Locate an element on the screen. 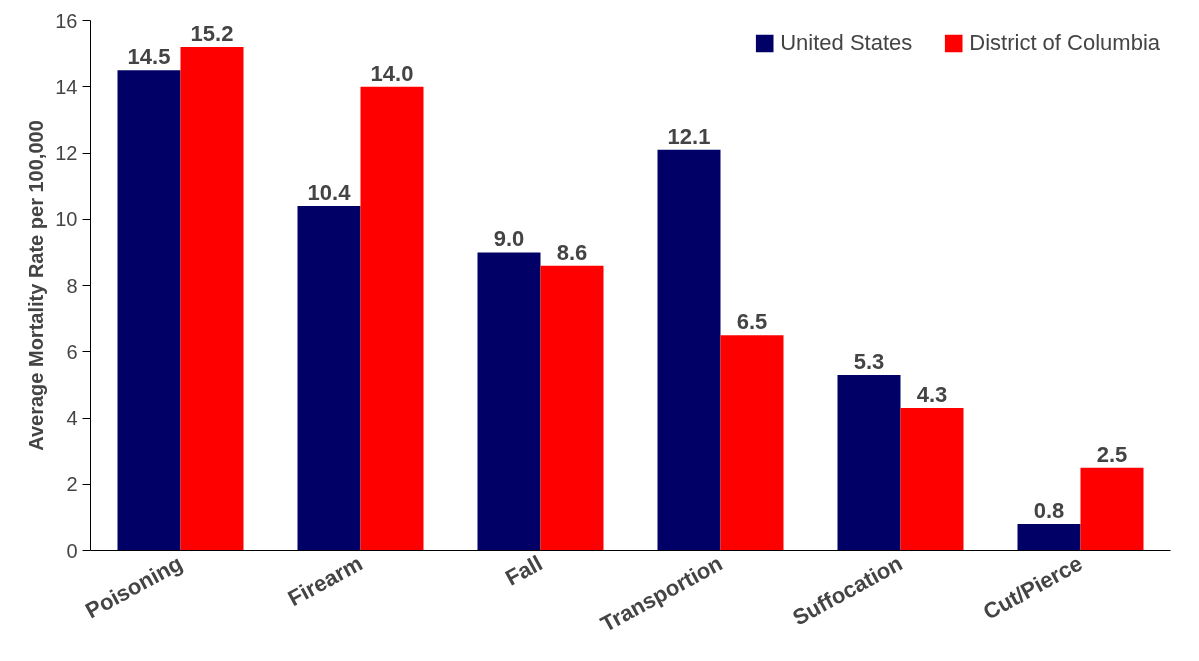 This screenshot has height=661, width=1199. y-tick-label: 6 is located at coordinates (72, 351).